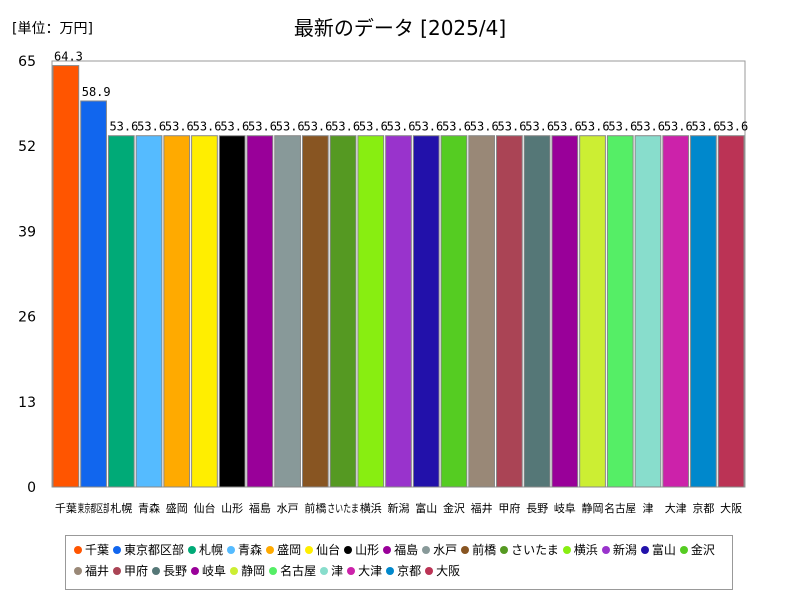  I want to click on x-tick-label: さいたま, so click(343, 508).